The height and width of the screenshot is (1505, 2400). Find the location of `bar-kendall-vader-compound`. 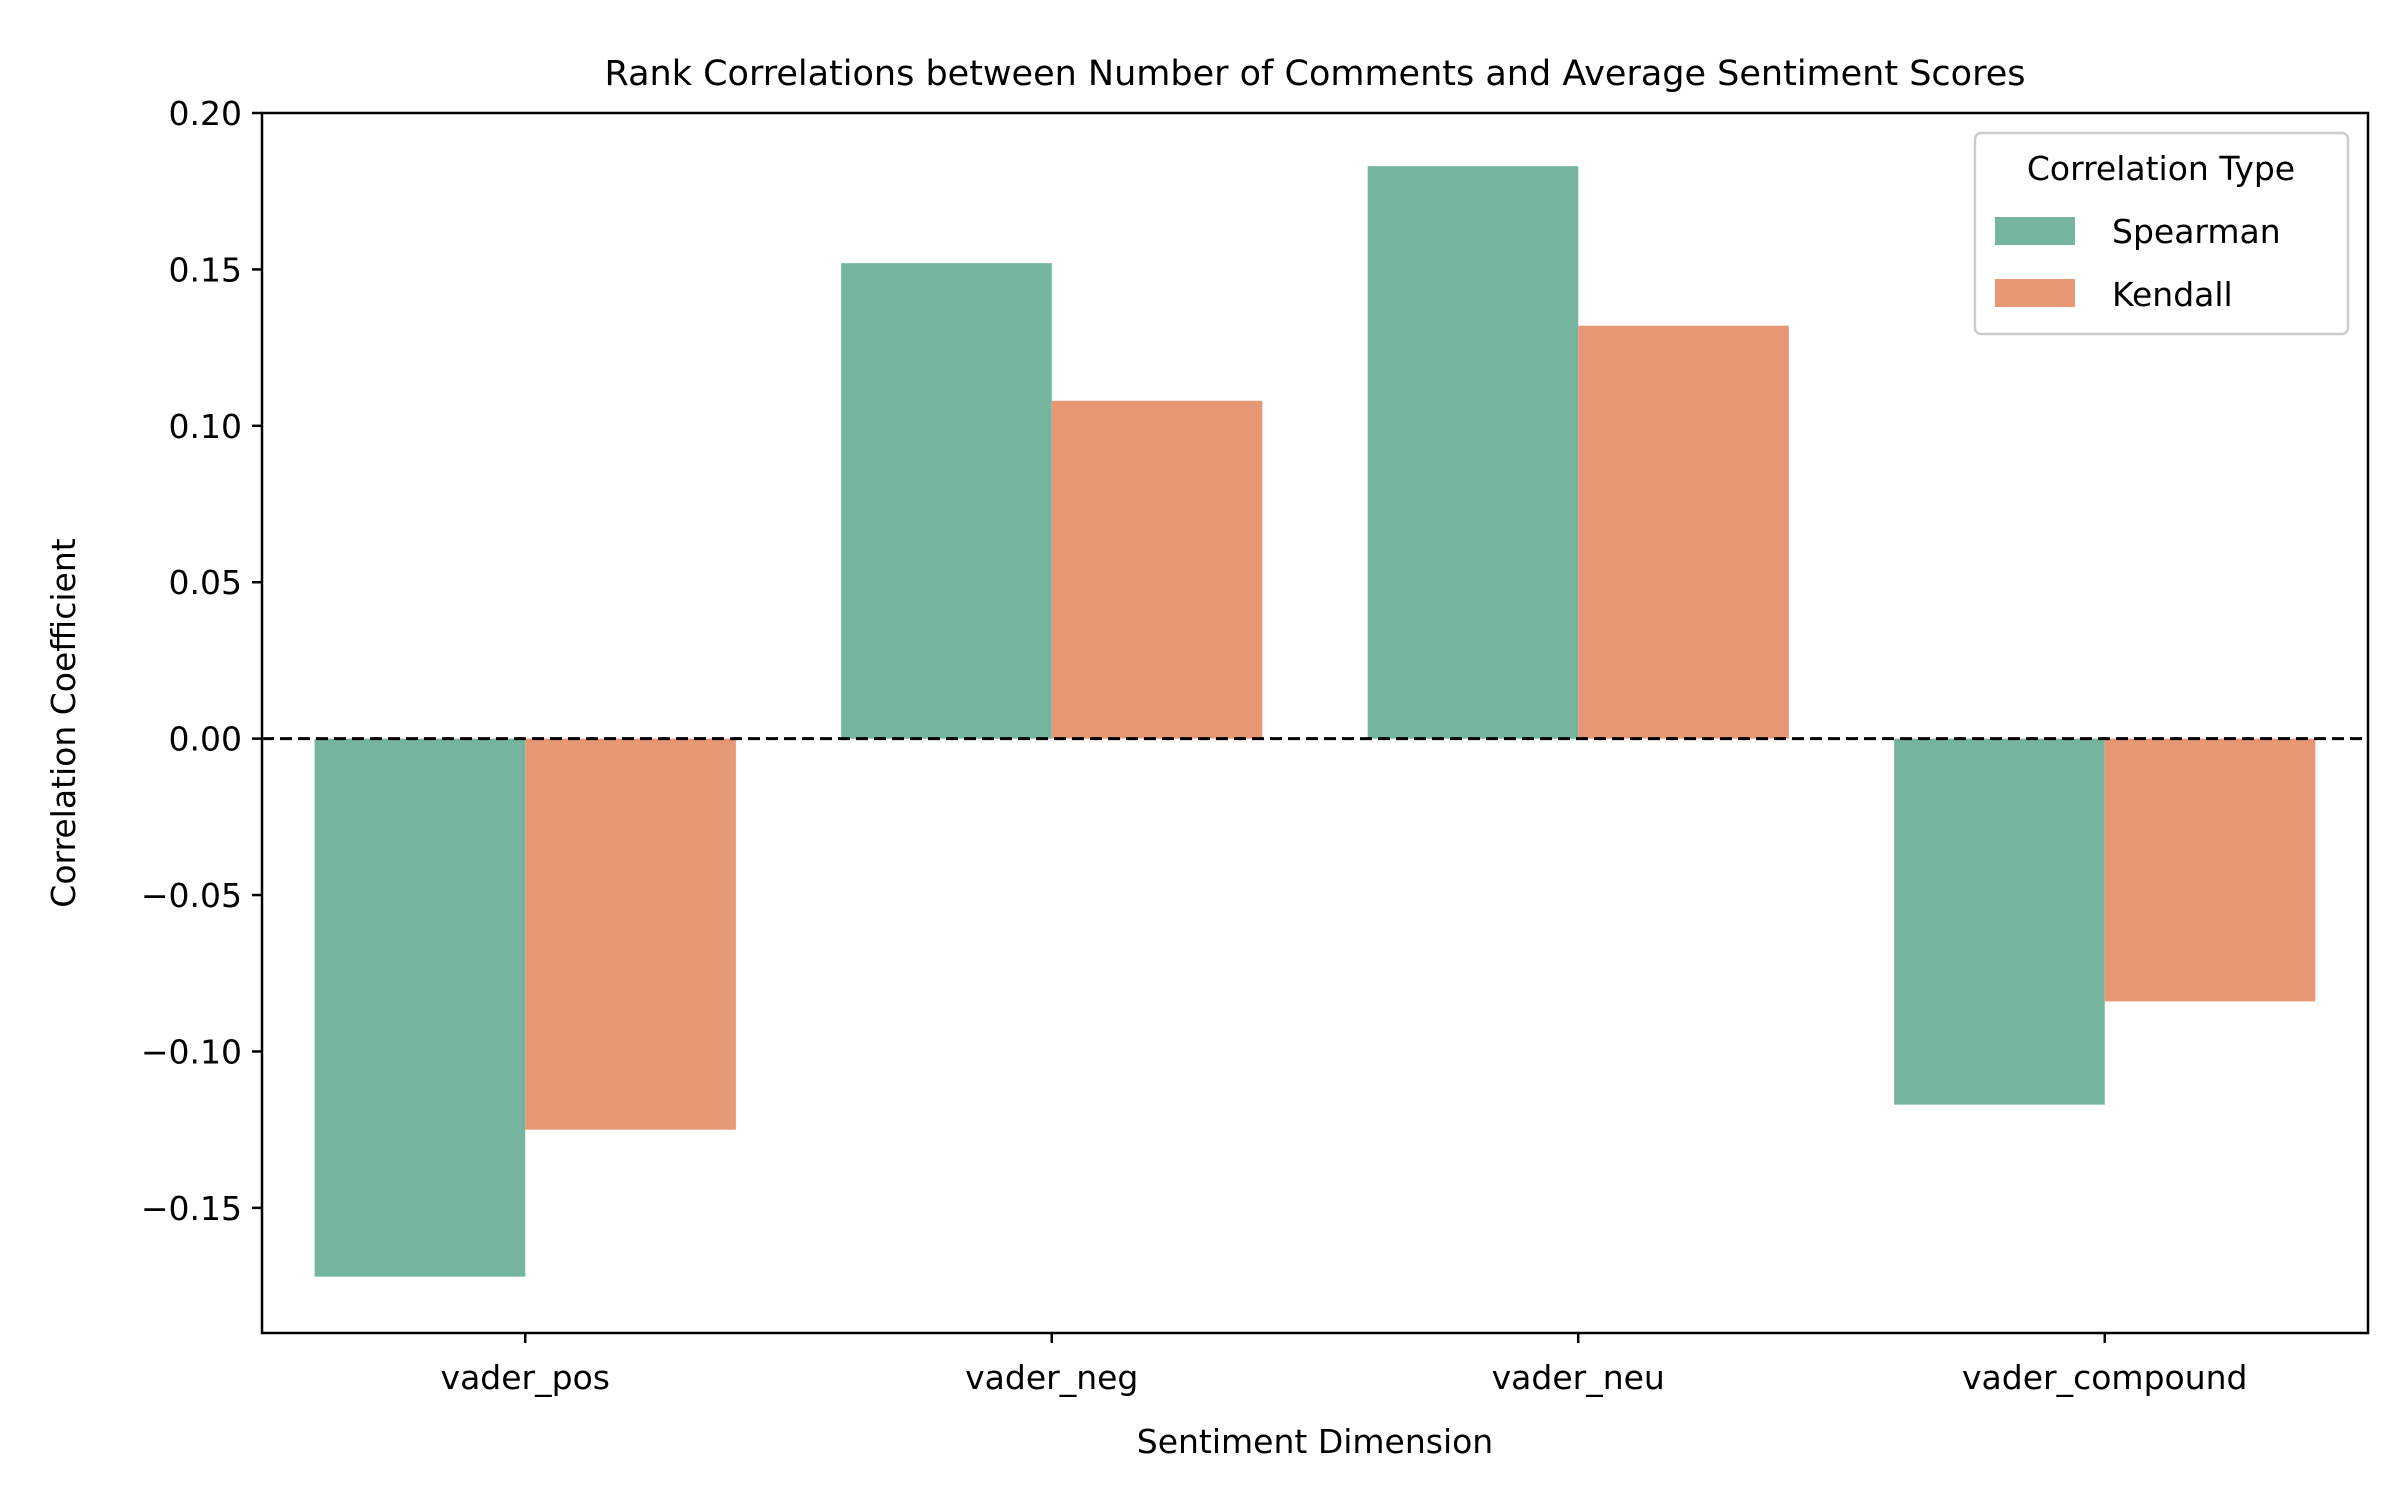

bar-kendall-vader-compound is located at coordinates (2210, 870).